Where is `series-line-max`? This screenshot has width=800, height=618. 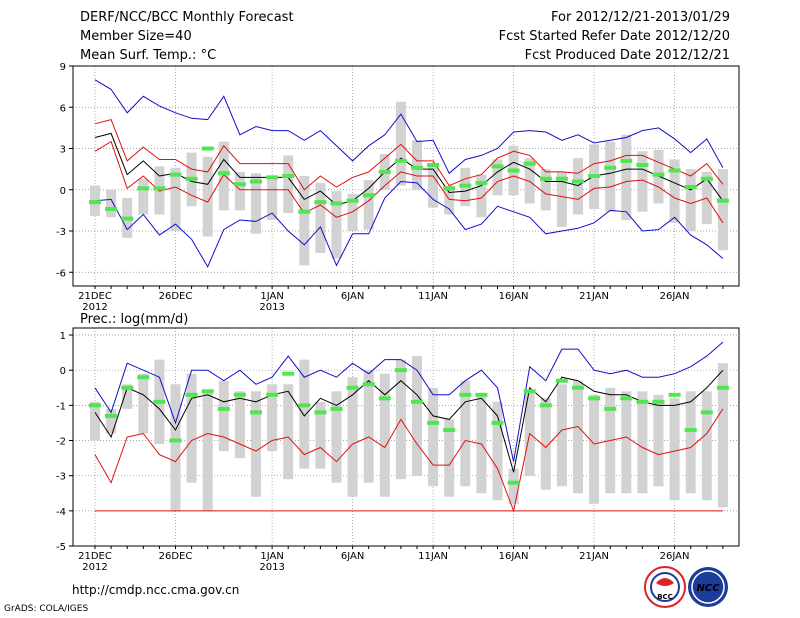
series-line-max is located at coordinates (409, 127).